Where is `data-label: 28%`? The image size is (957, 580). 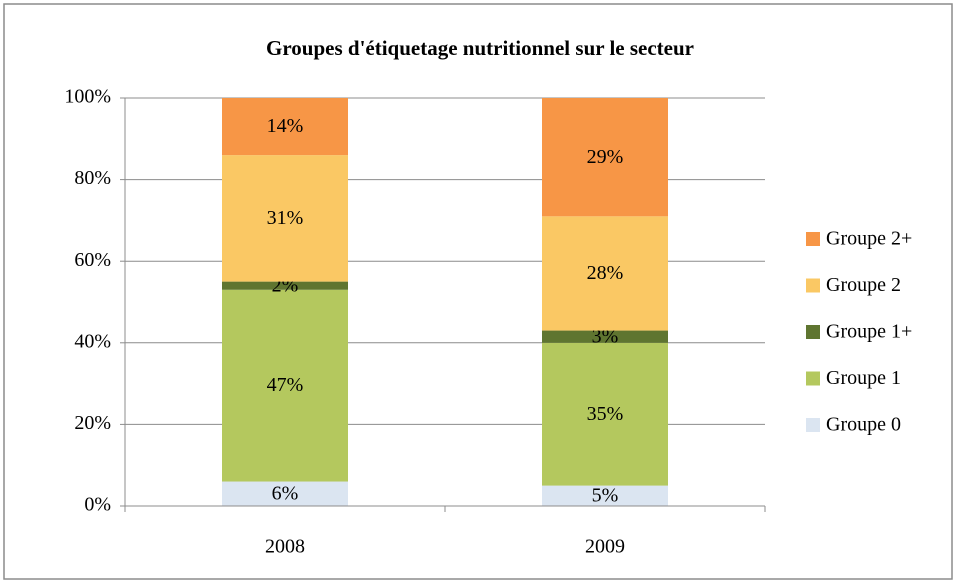 data-label: 28% is located at coordinates (605, 273).